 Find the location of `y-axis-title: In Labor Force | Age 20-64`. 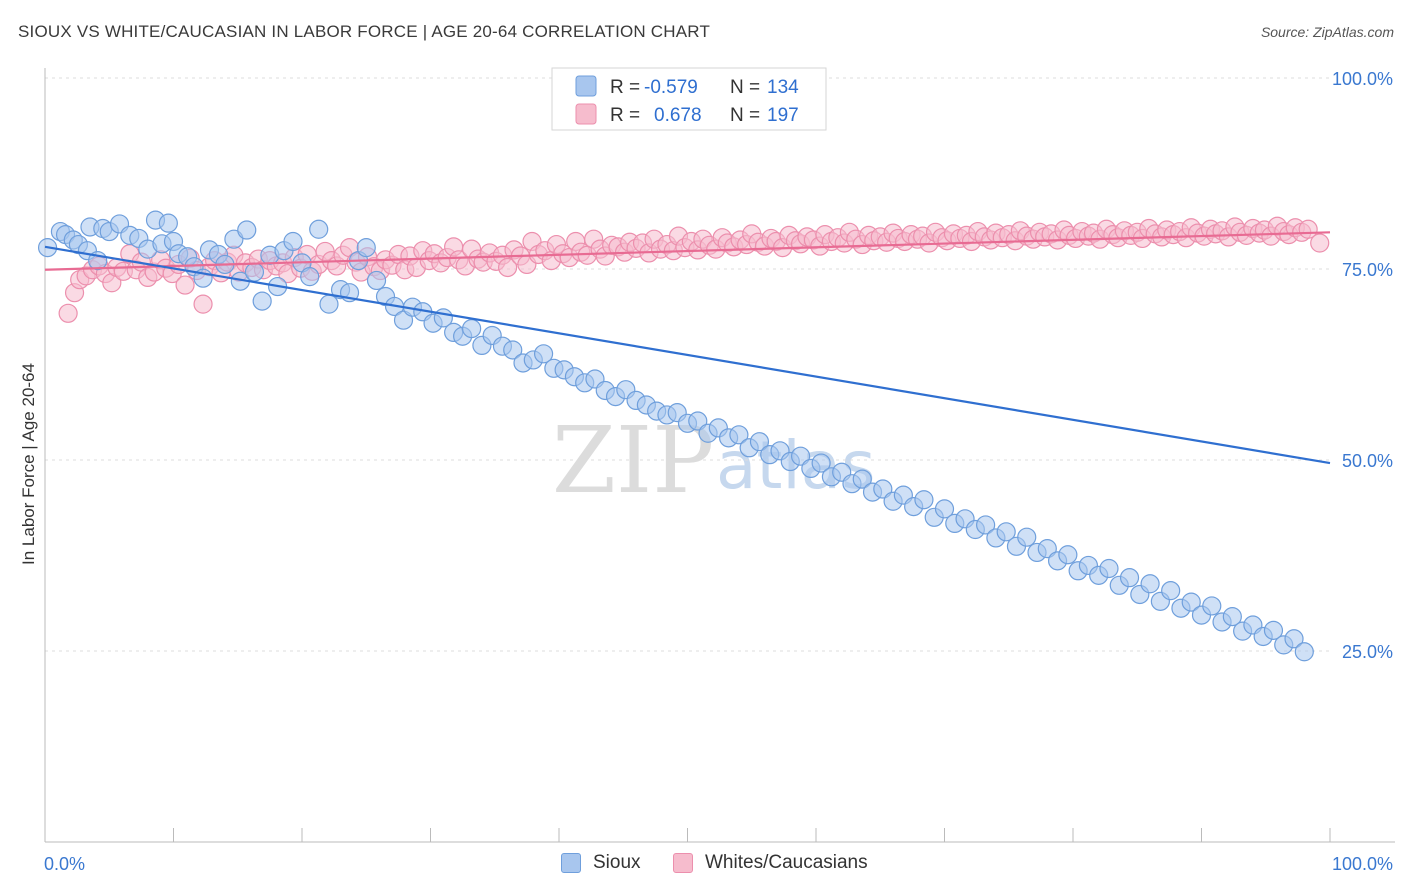

y-axis-title: In Labor Force | Age 20-64 is located at coordinates (28, 464).